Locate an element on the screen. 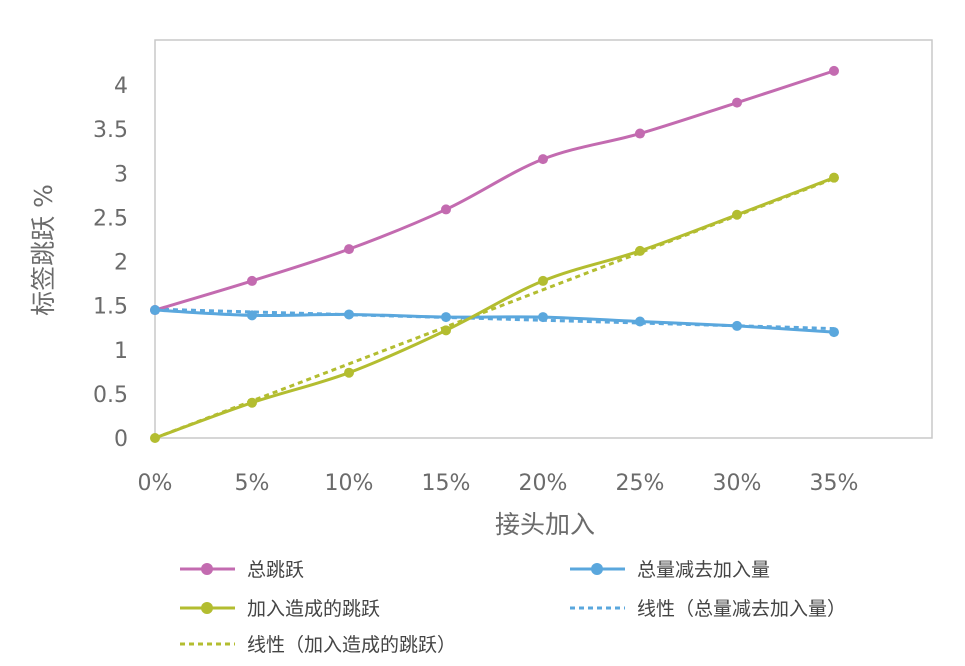  x-tick-label: 15% is located at coordinates (446, 483).